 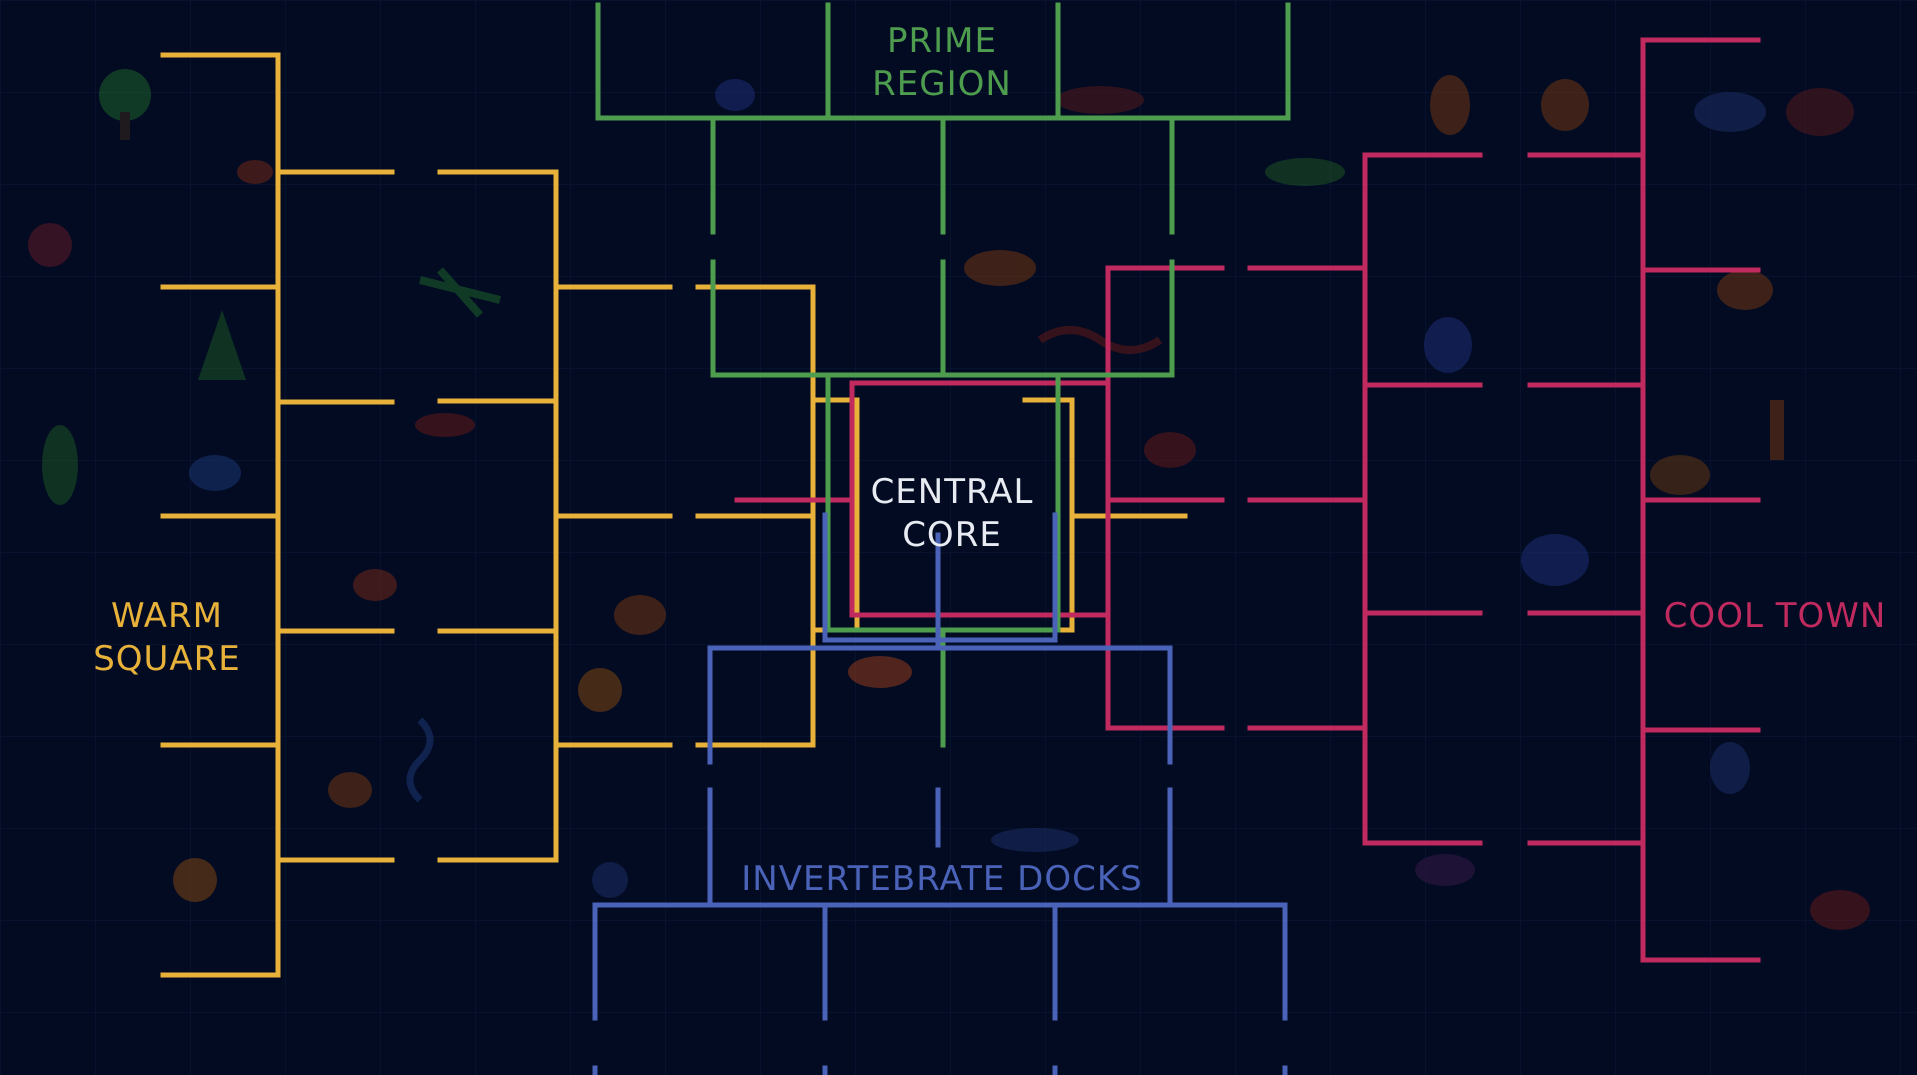 I want to click on central-core-title-line2: CORE, so click(x=952, y=535).